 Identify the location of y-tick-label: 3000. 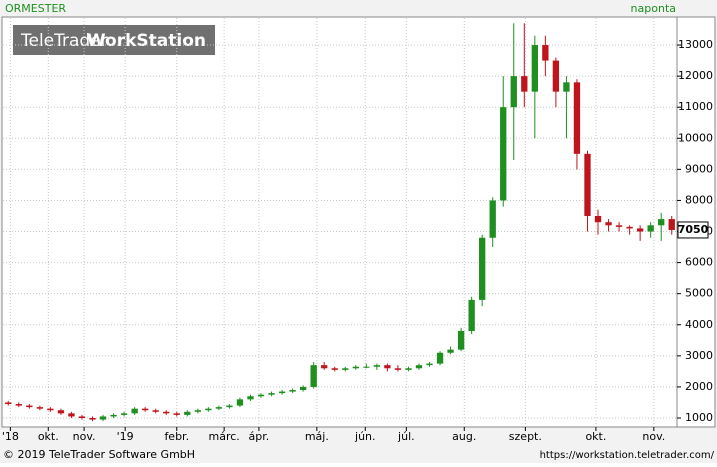
(699, 355).